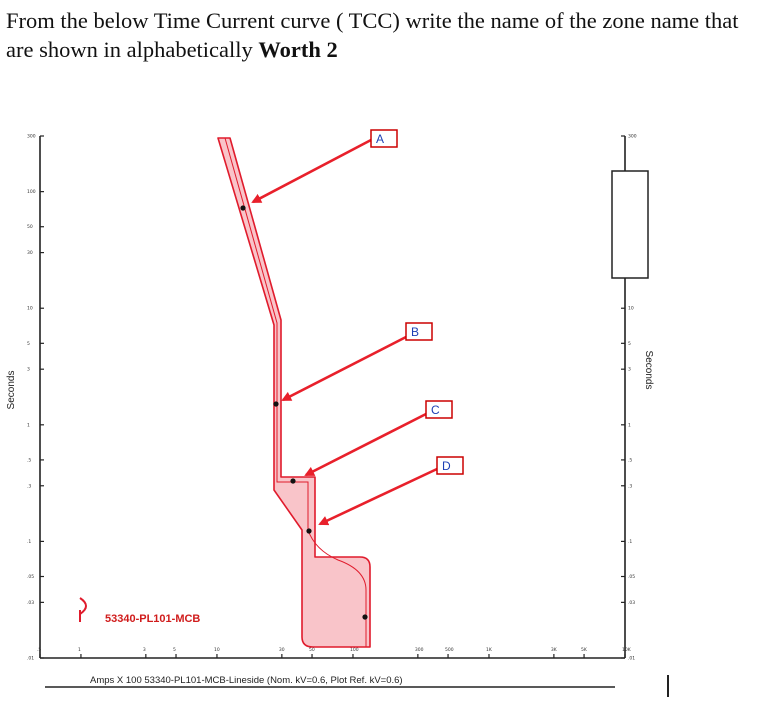 The width and height of the screenshot is (759, 723). I want to click on zone-label-d-text: D, so click(446, 466).